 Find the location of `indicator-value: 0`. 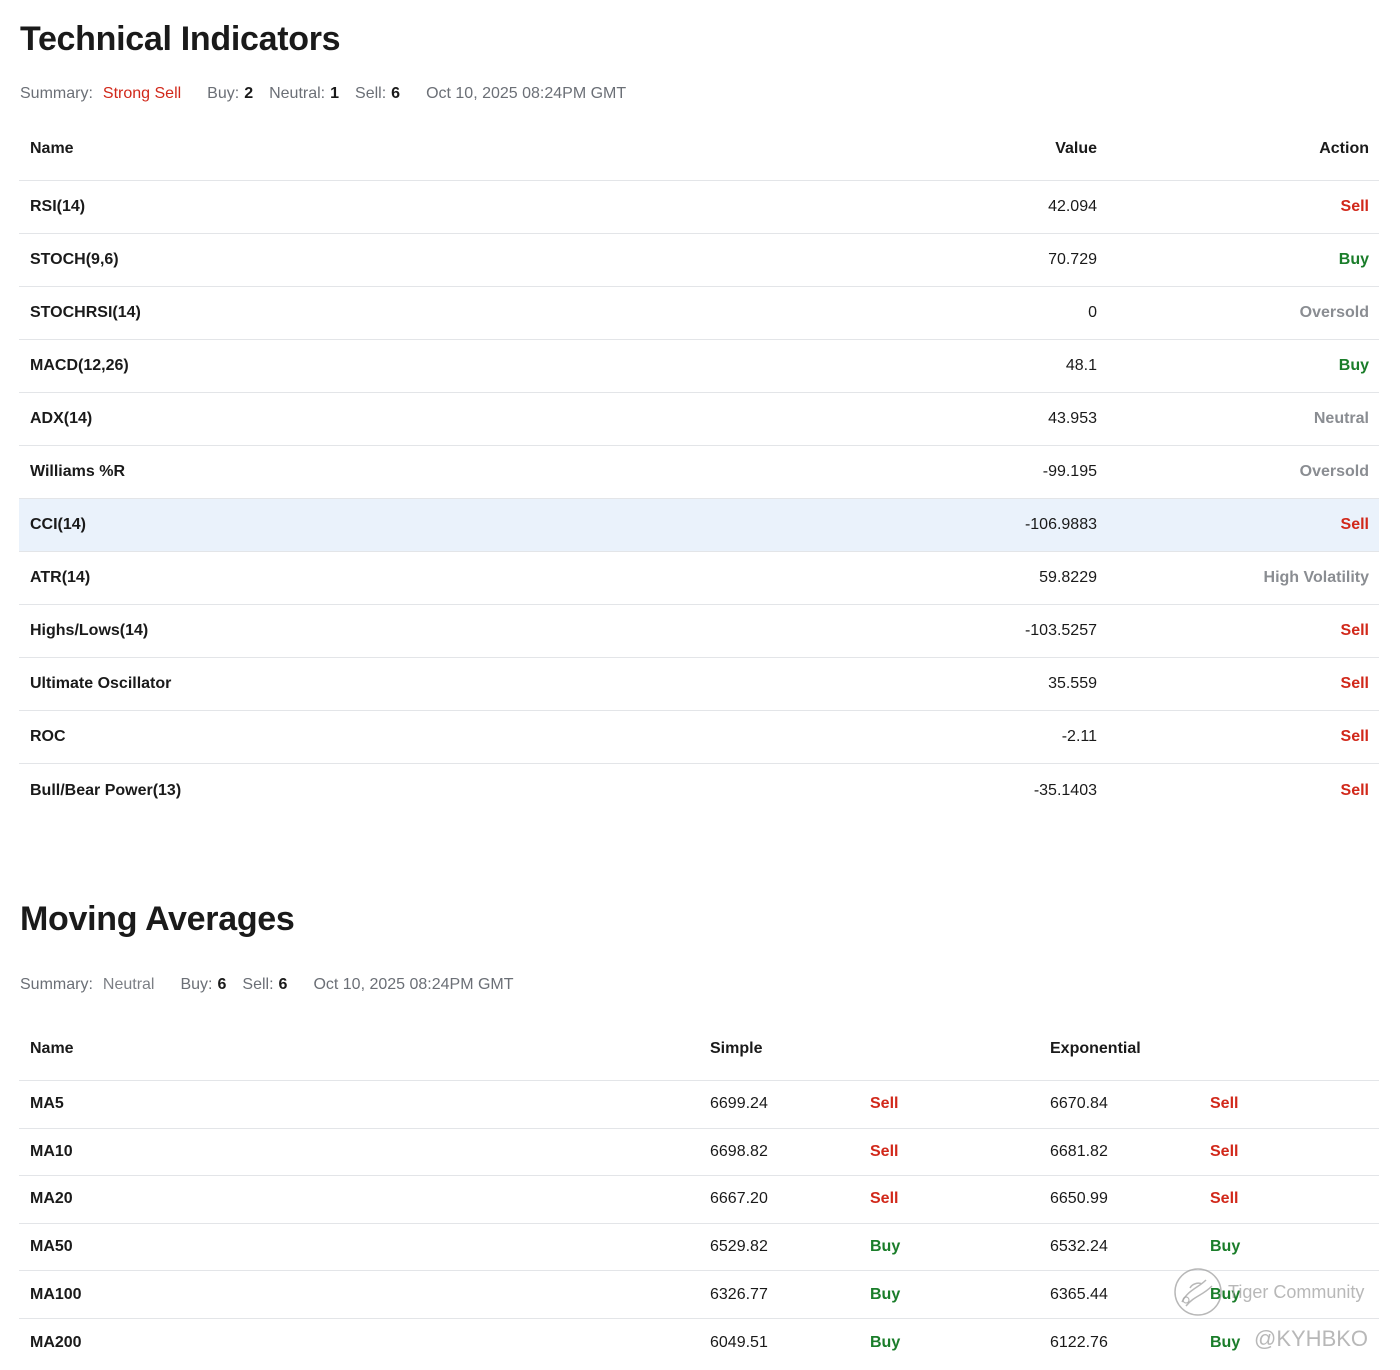

indicator-value: 0 is located at coordinates (1092, 312).